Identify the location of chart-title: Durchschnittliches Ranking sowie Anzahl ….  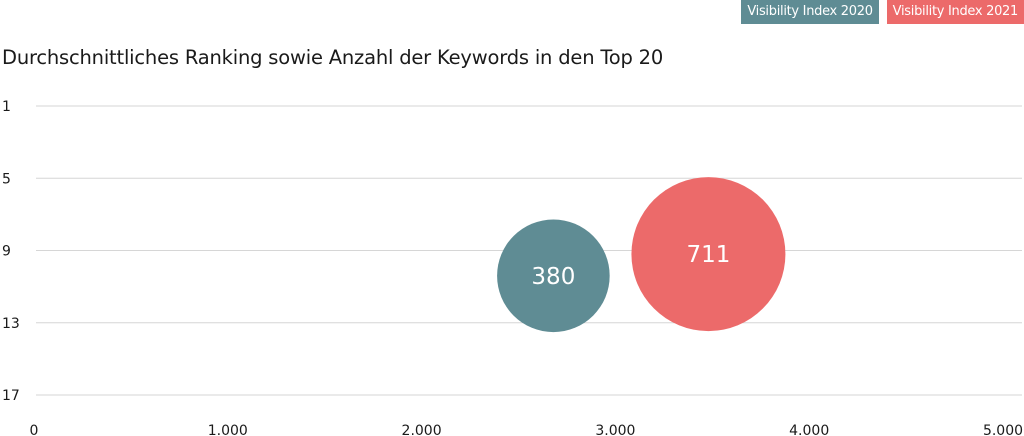
(333, 57).